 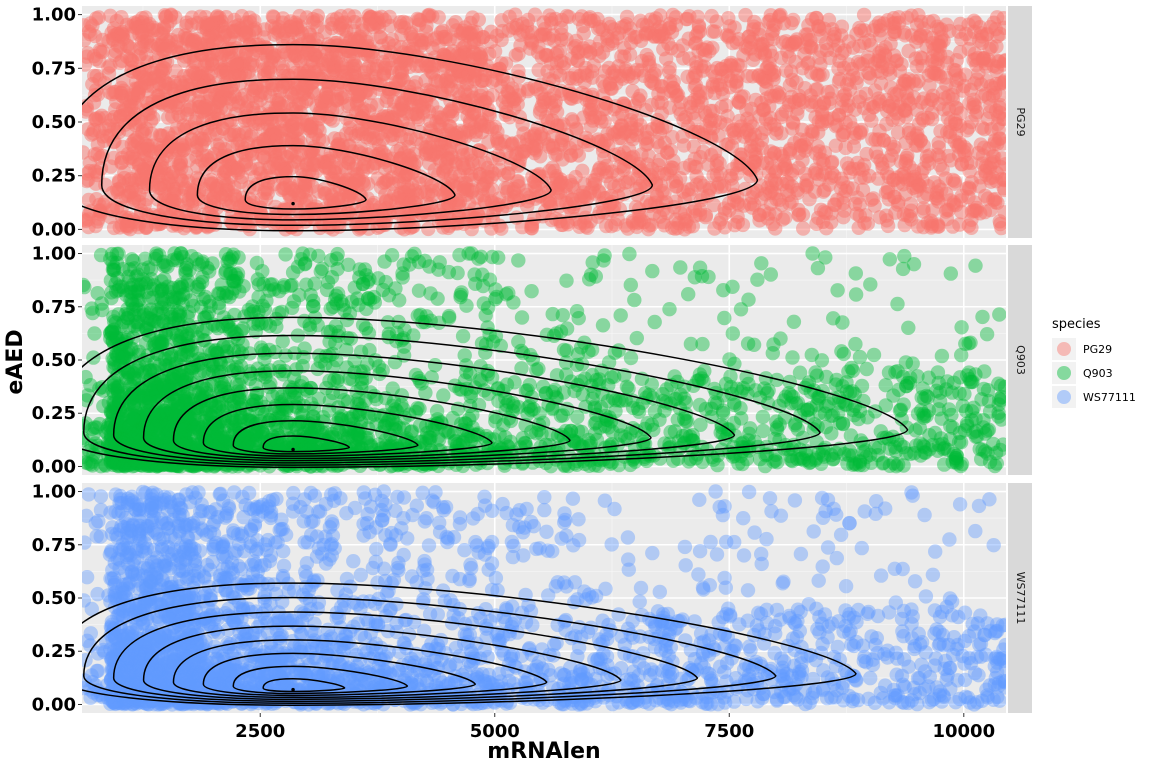 What do you see at coordinates (54, 176) in the screenshot?
I see `y-tick-label: 0.25` at bounding box center [54, 176].